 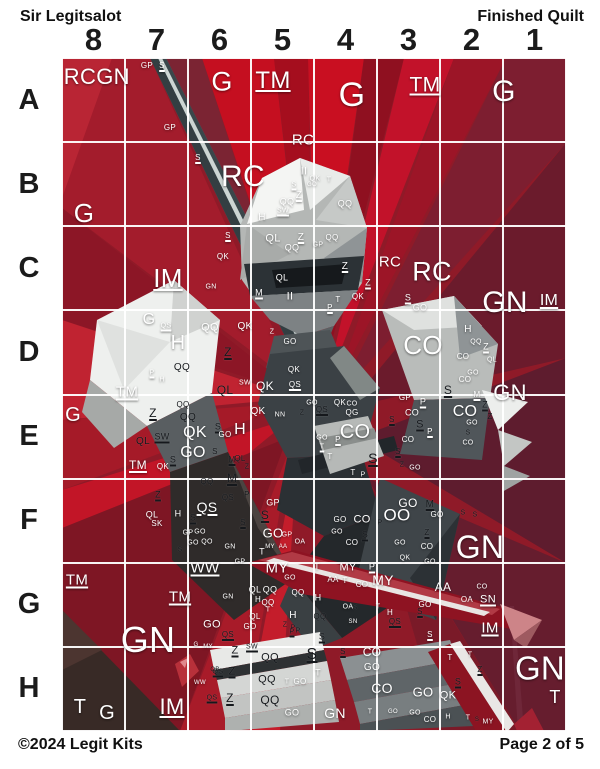 I want to click on piece-label: SN, so click(x=488, y=599).